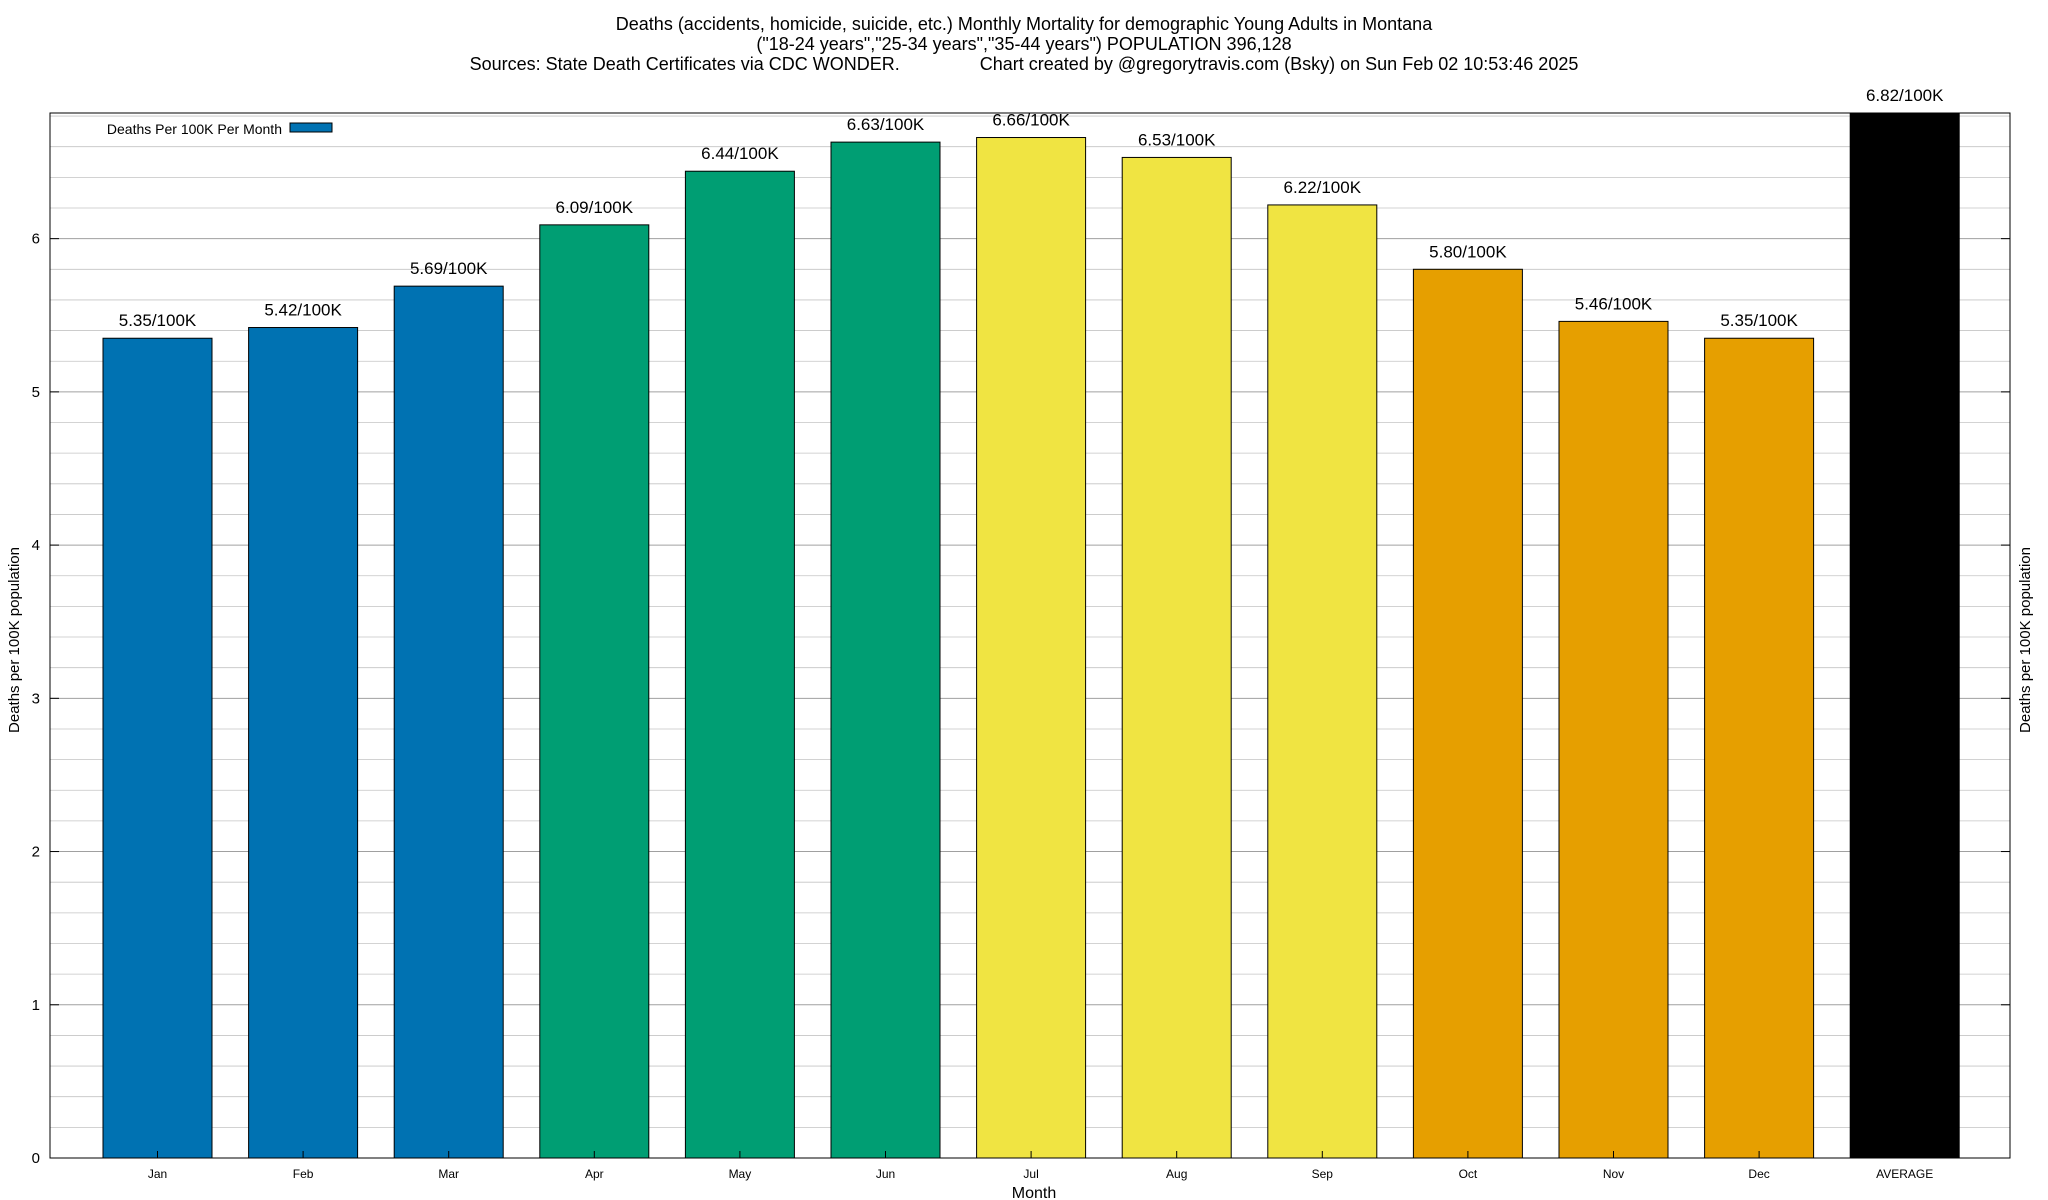  What do you see at coordinates (1613, 1174) in the screenshot?
I see `x-tick-label: Nov` at bounding box center [1613, 1174].